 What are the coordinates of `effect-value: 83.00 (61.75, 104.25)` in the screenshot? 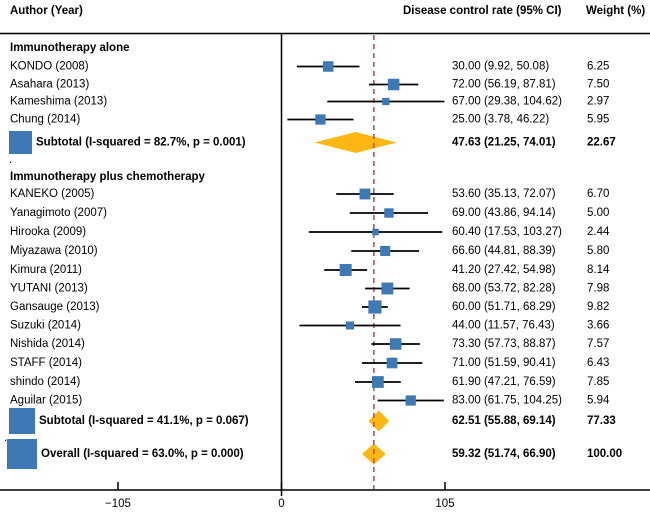 It's located at (507, 401).